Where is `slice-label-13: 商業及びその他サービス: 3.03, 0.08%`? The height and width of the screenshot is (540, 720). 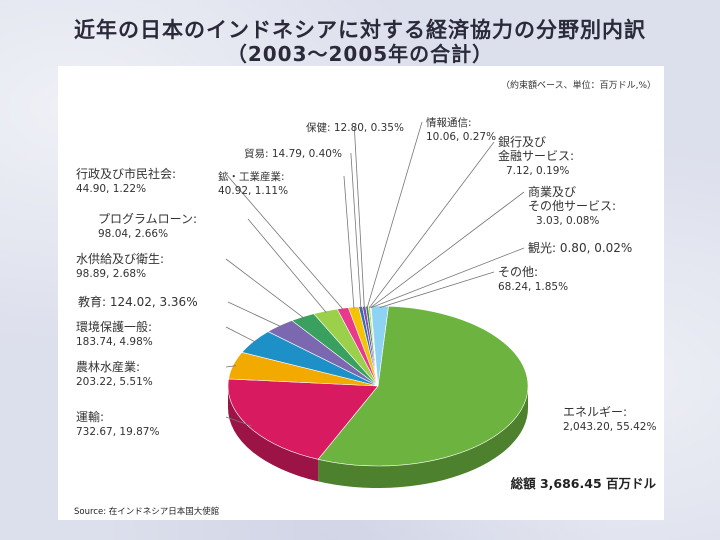 slice-label-13: 商業及びその他サービス: 3.03, 0.08% is located at coordinates (572, 205).